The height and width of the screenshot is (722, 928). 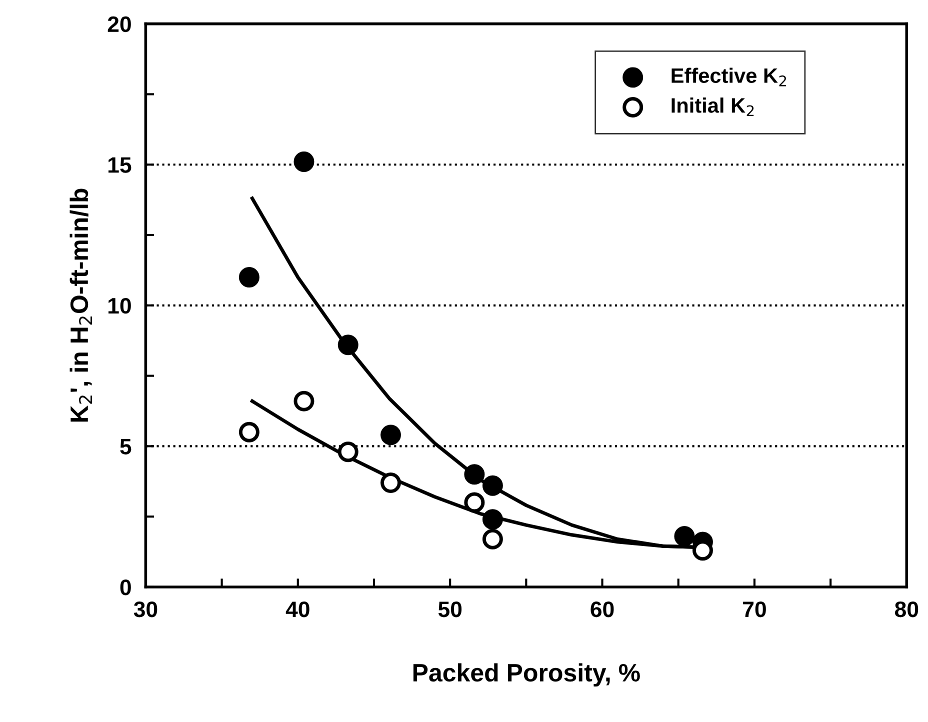 What do you see at coordinates (119, 24) in the screenshot?
I see `y-tick-label: 20` at bounding box center [119, 24].